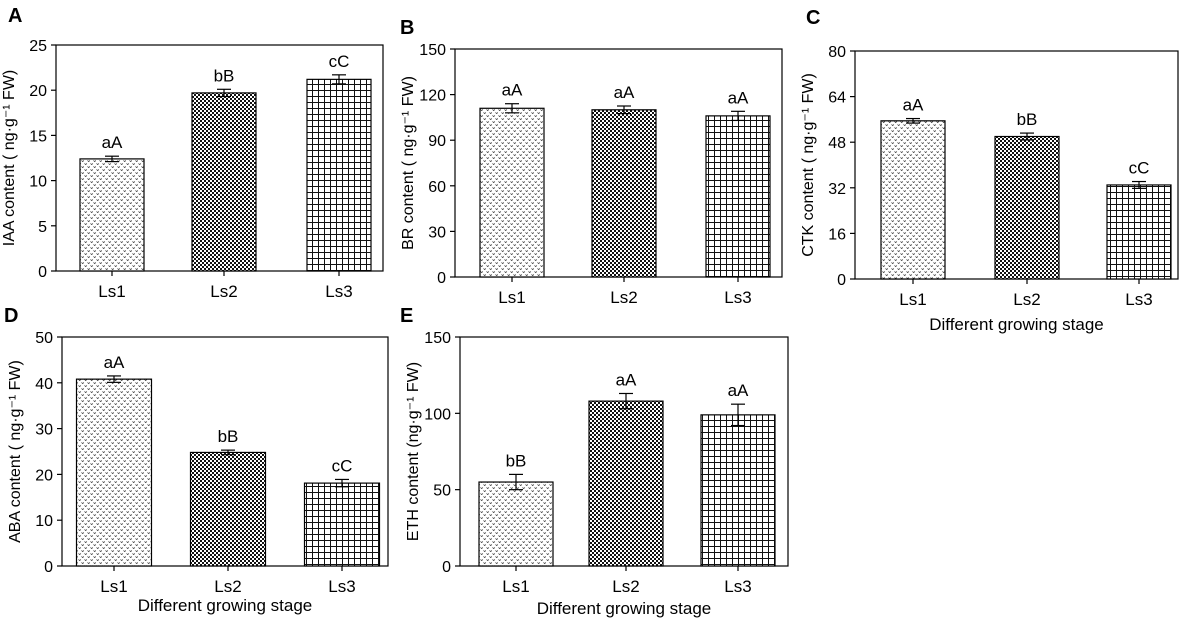 The width and height of the screenshot is (1200, 631). I want to click on panel-b-significance-1: aA, so click(624, 92).